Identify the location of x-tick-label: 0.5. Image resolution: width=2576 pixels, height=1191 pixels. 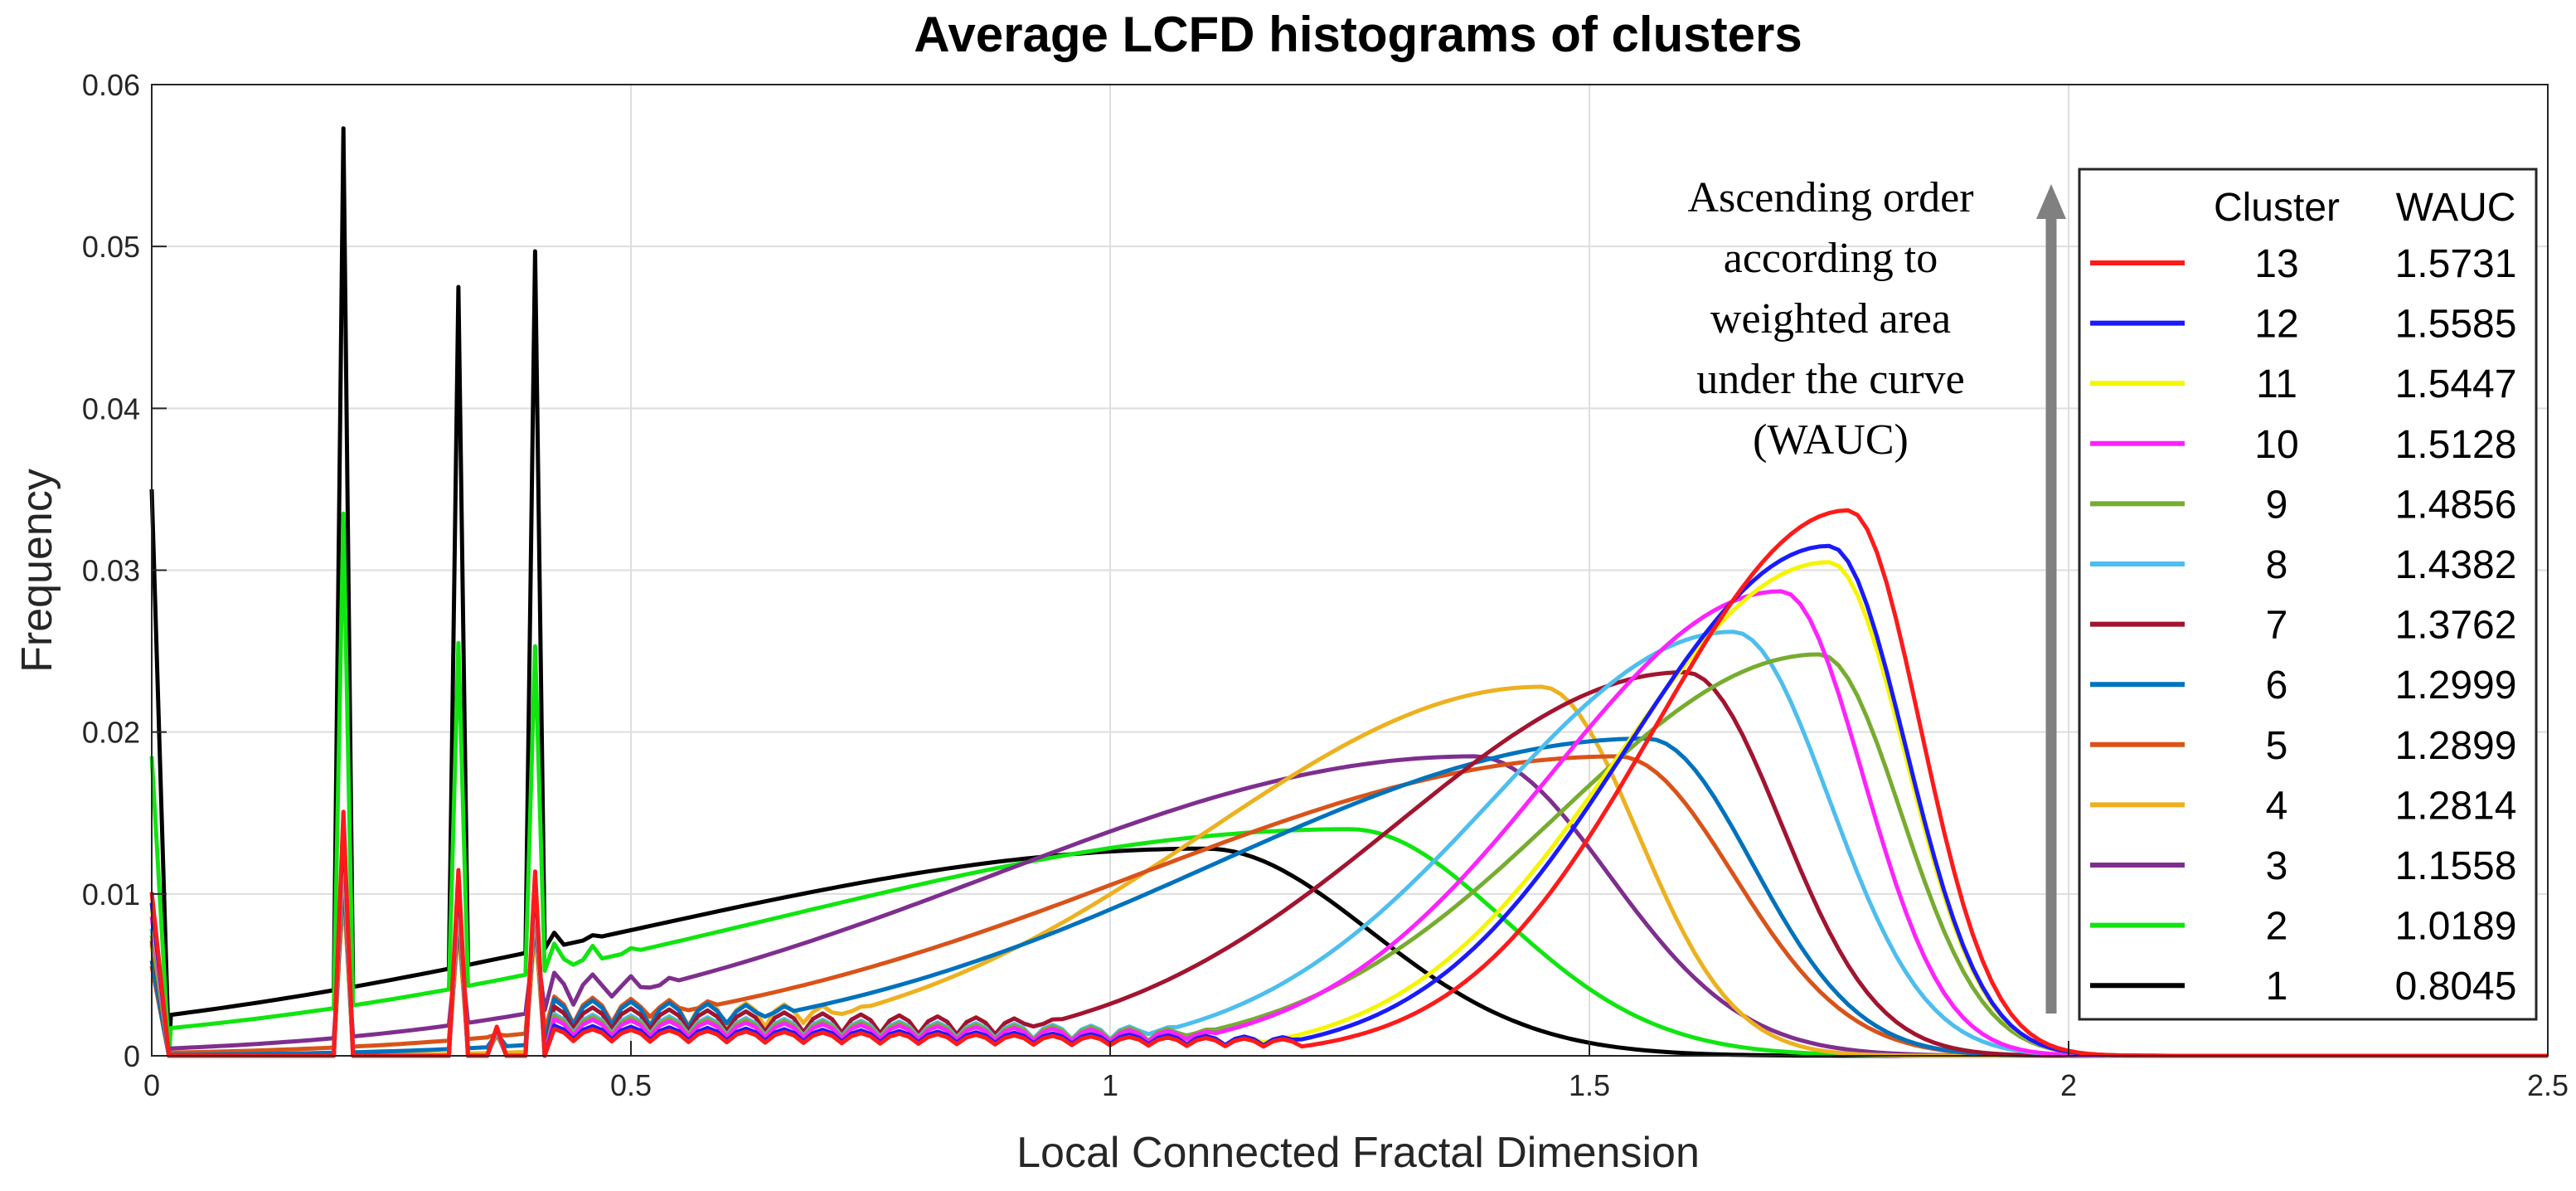
(631, 1085).